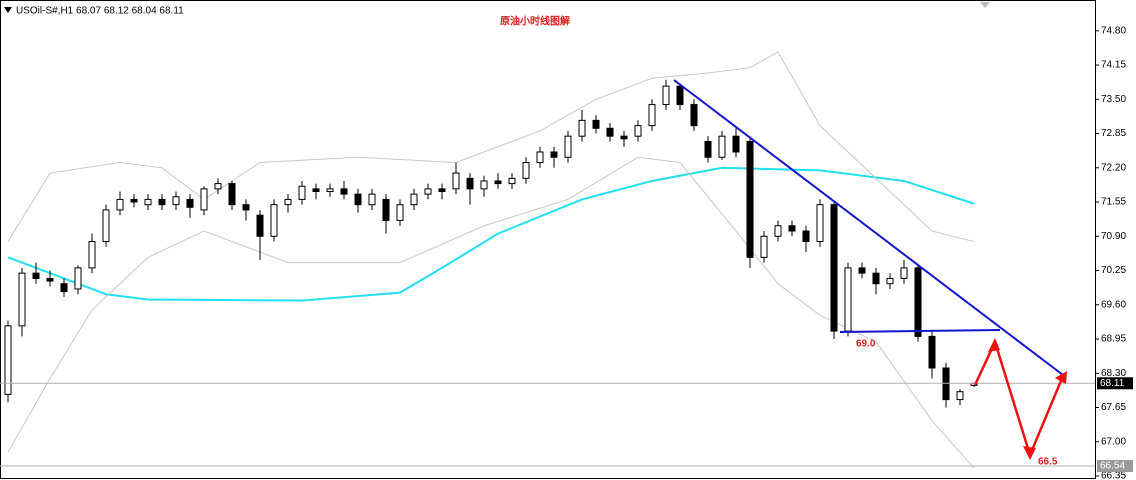 This screenshot has width=1136, height=480. Describe the element at coordinates (1113, 30) in the screenshot. I see `y-tick-label: 74.80` at that location.